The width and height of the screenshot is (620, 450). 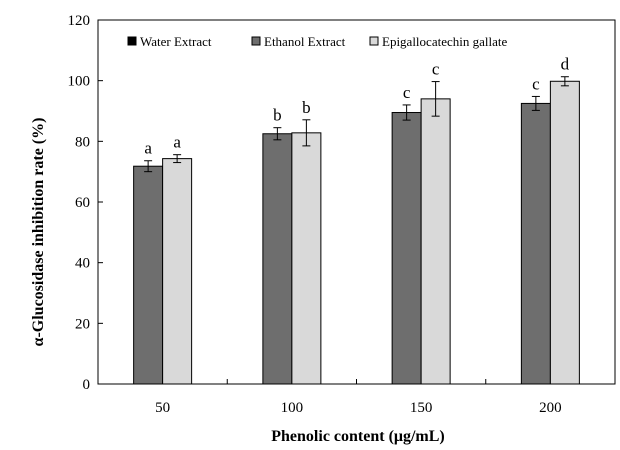 What do you see at coordinates (79, 21) in the screenshot?
I see `y-tick-label: 120` at bounding box center [79, 21].